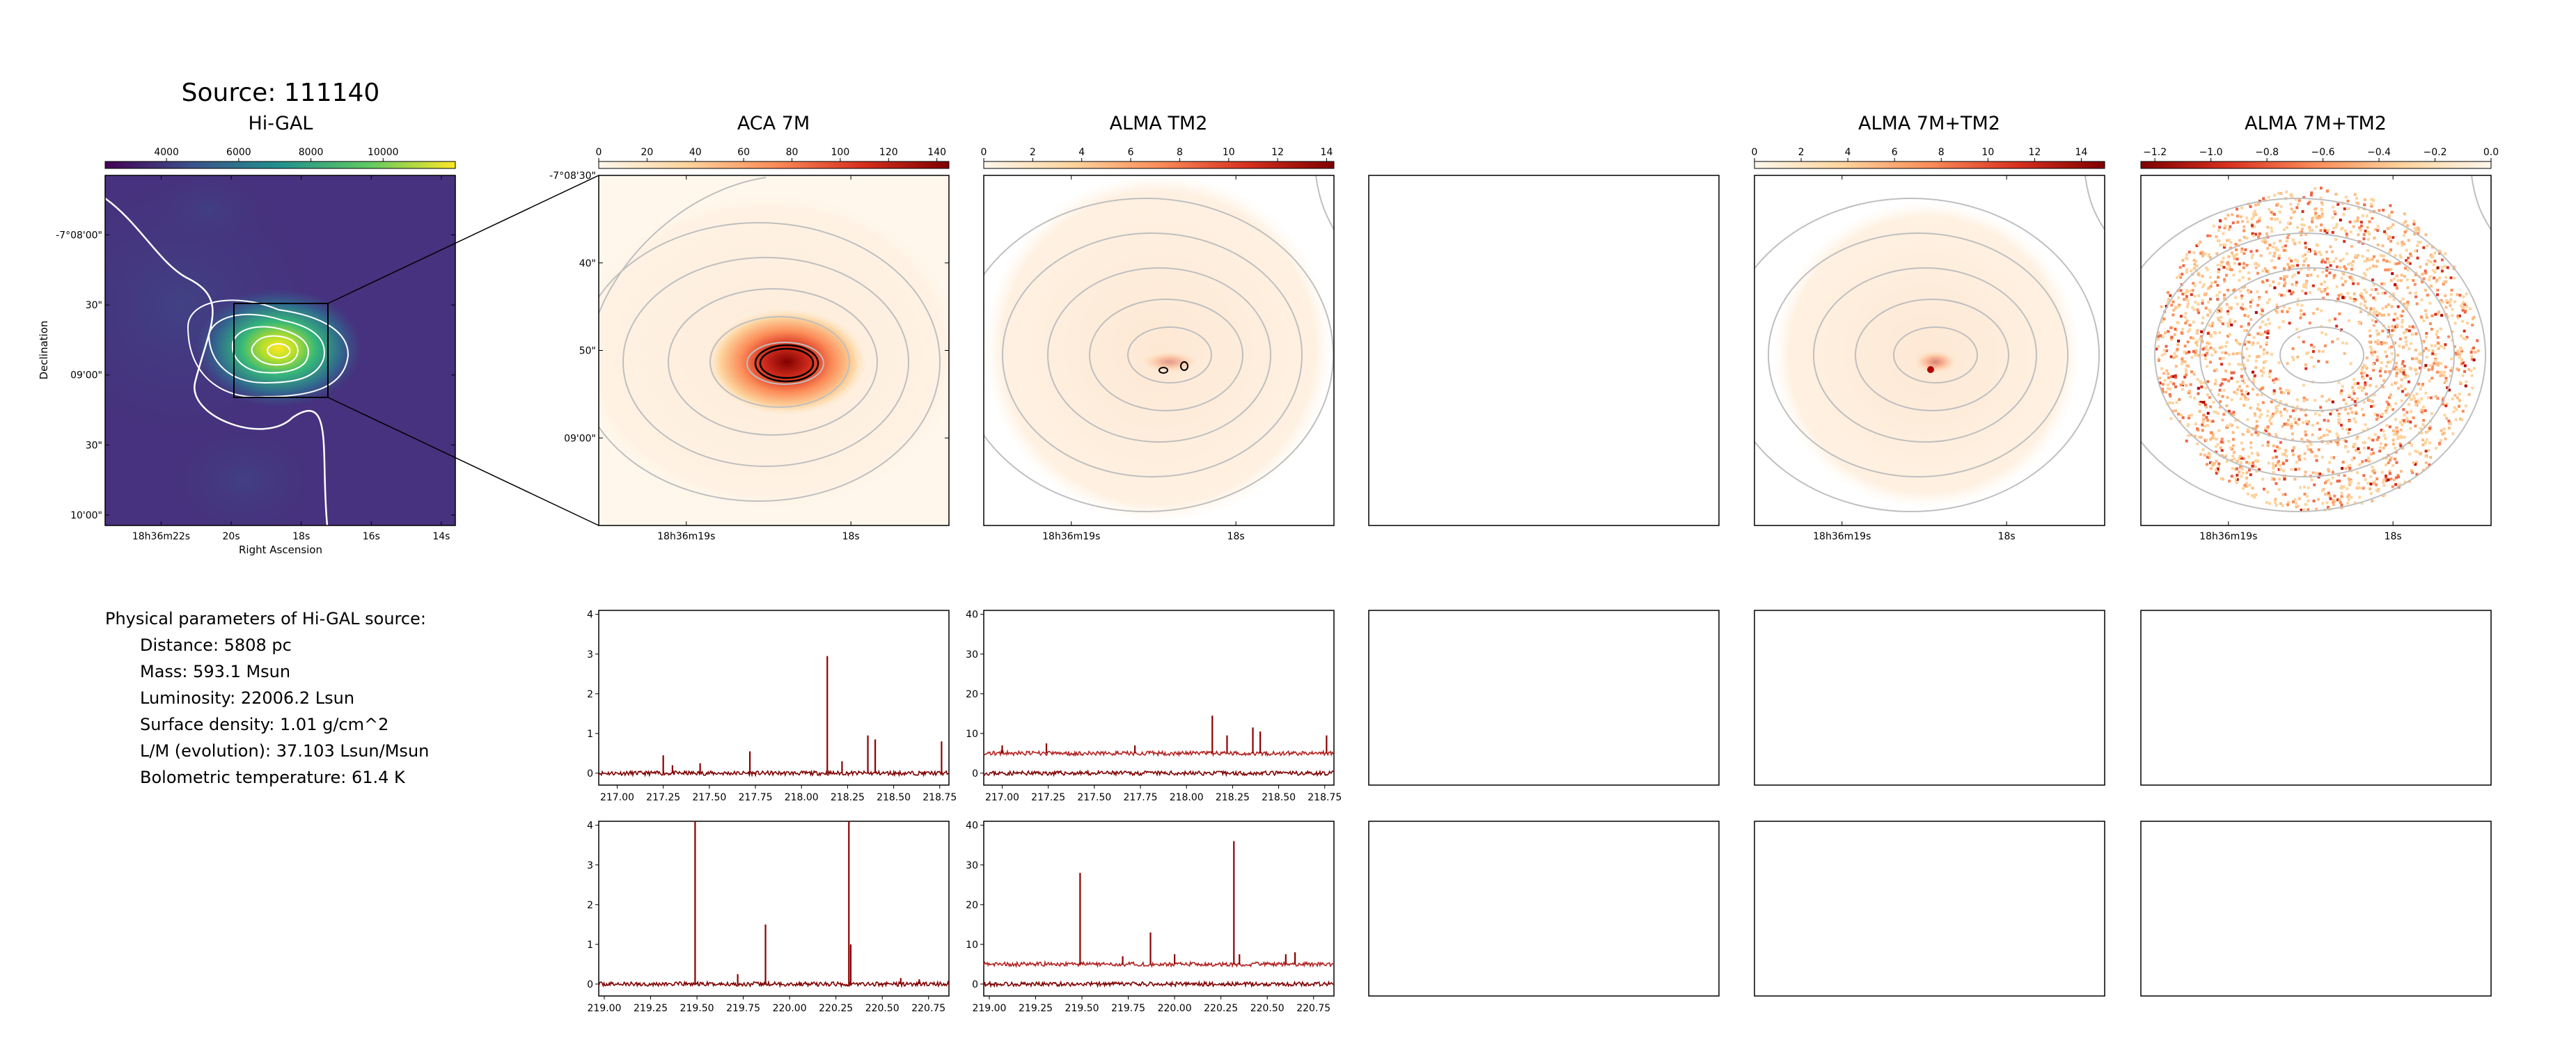  What do you see at coordinates (1324, 797) in the screenshot?
I see `x-tick-label: 218.75` at bounding box center [1324, 797].